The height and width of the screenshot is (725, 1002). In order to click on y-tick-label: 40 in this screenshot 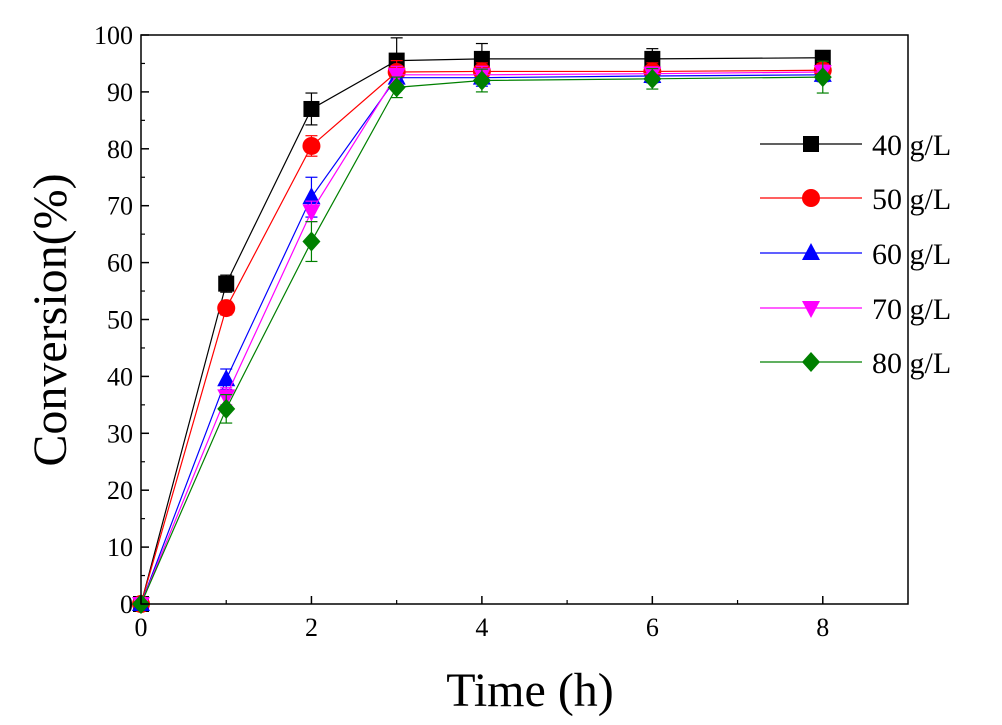, I will do `click(120, 376)`.